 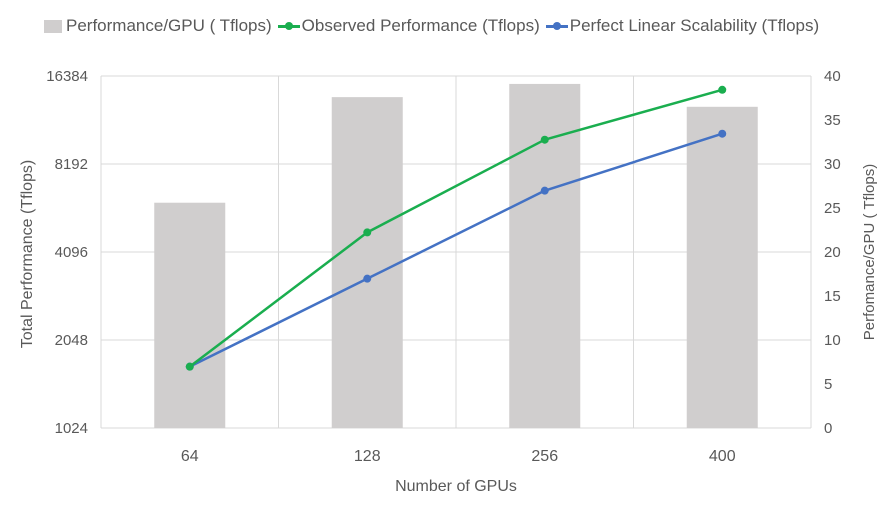 I want to click on legend-label-linear: Perfect Linear Scalability (Tflops), so click(x=694, y=25).